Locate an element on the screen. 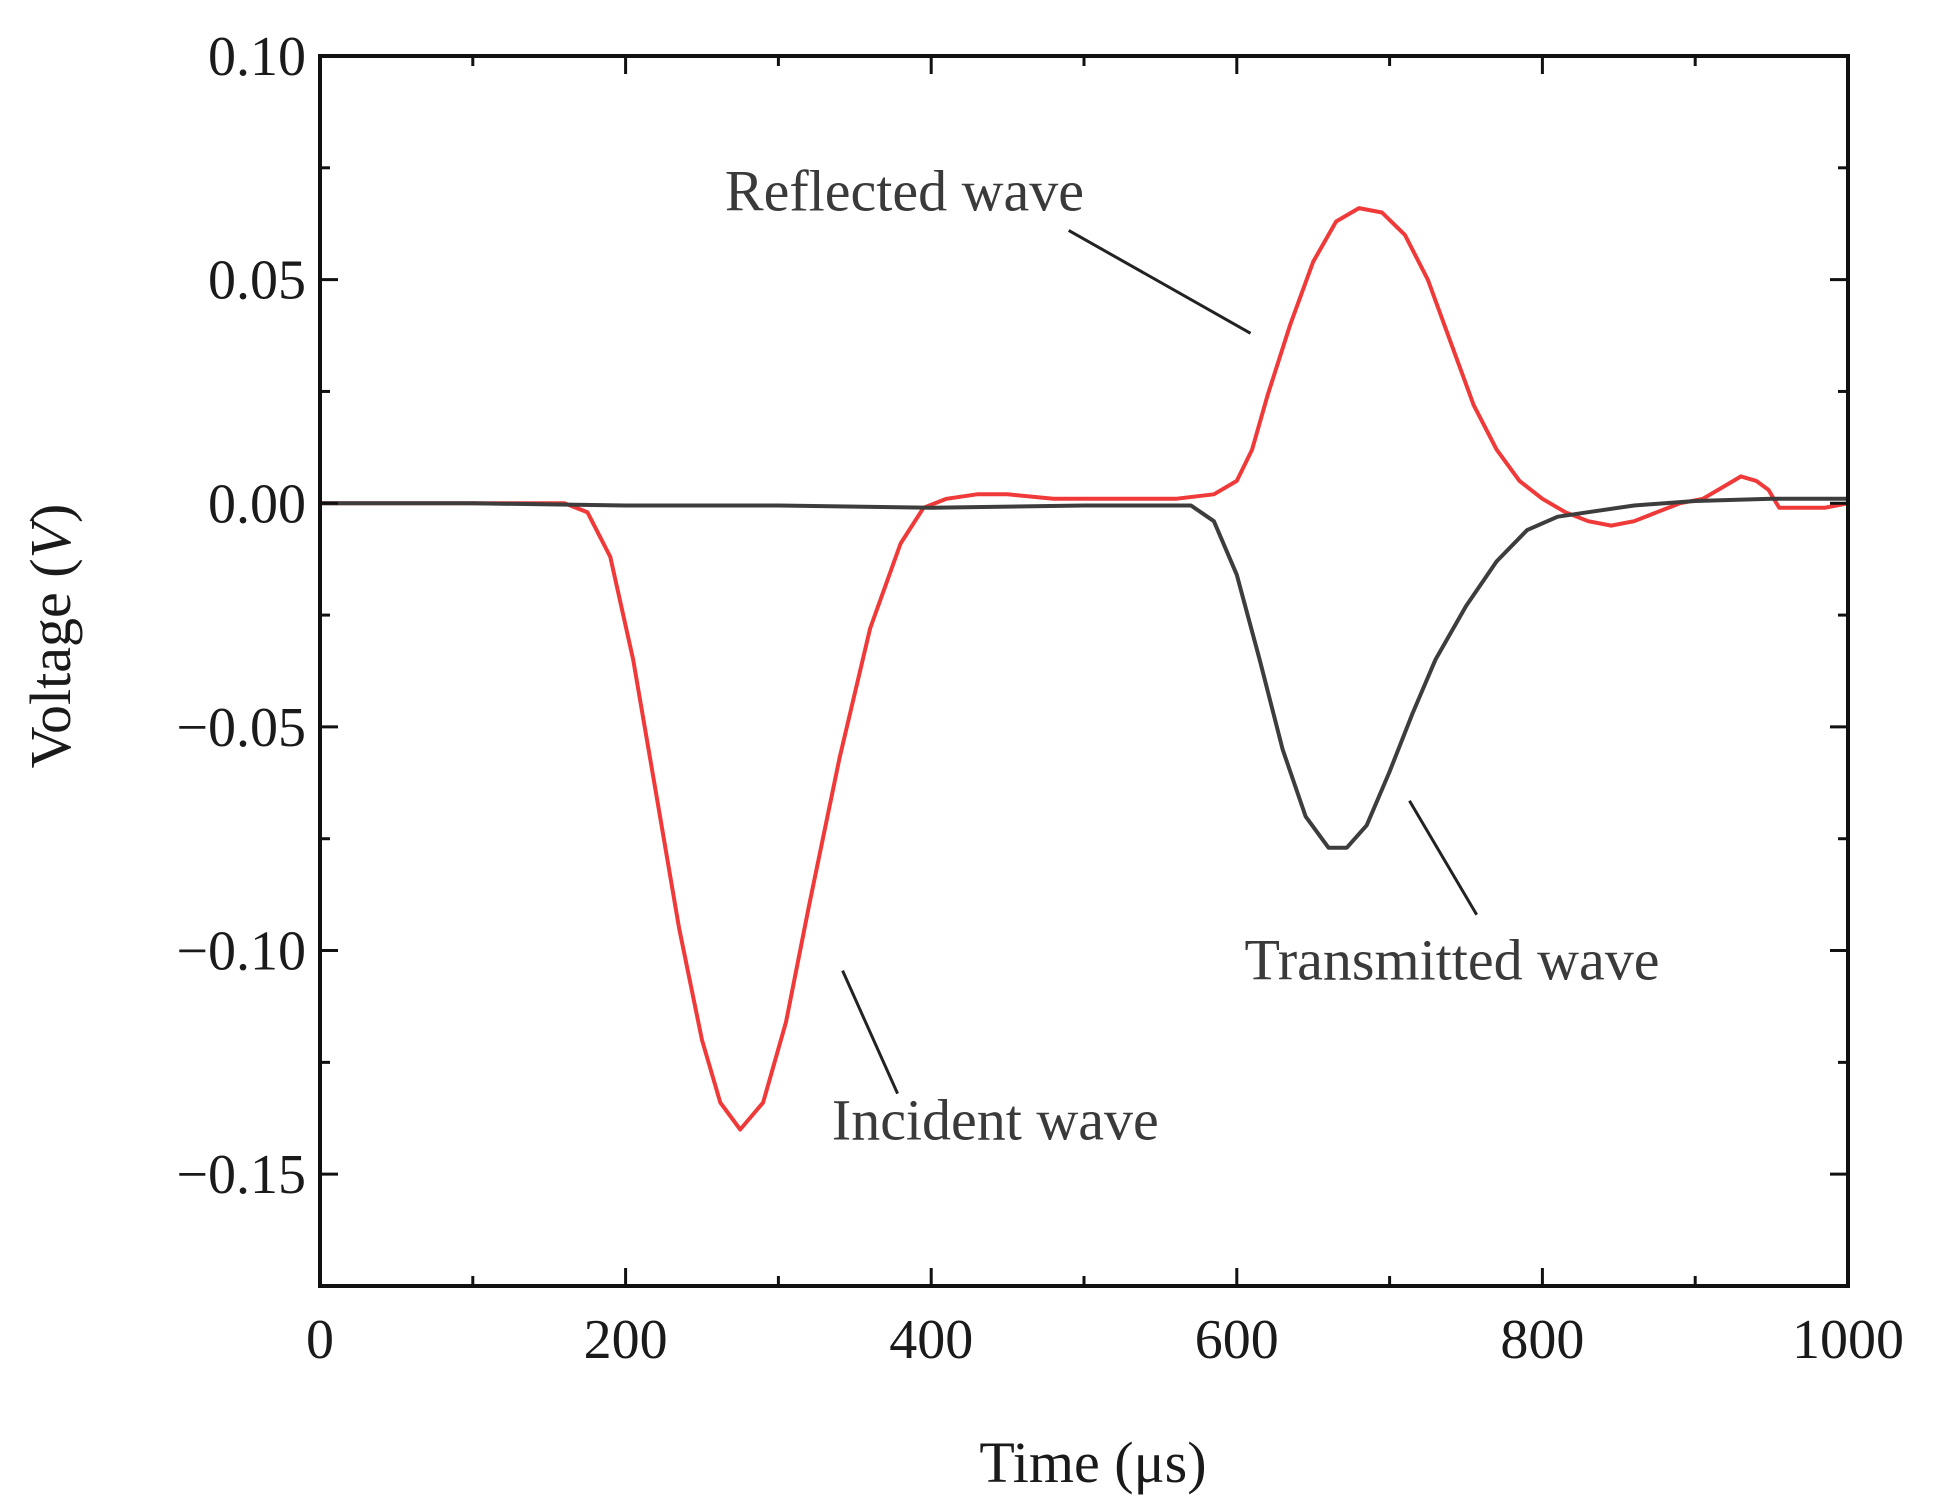  x-tick-label: 600 is located at coordinates (1237, 1340).